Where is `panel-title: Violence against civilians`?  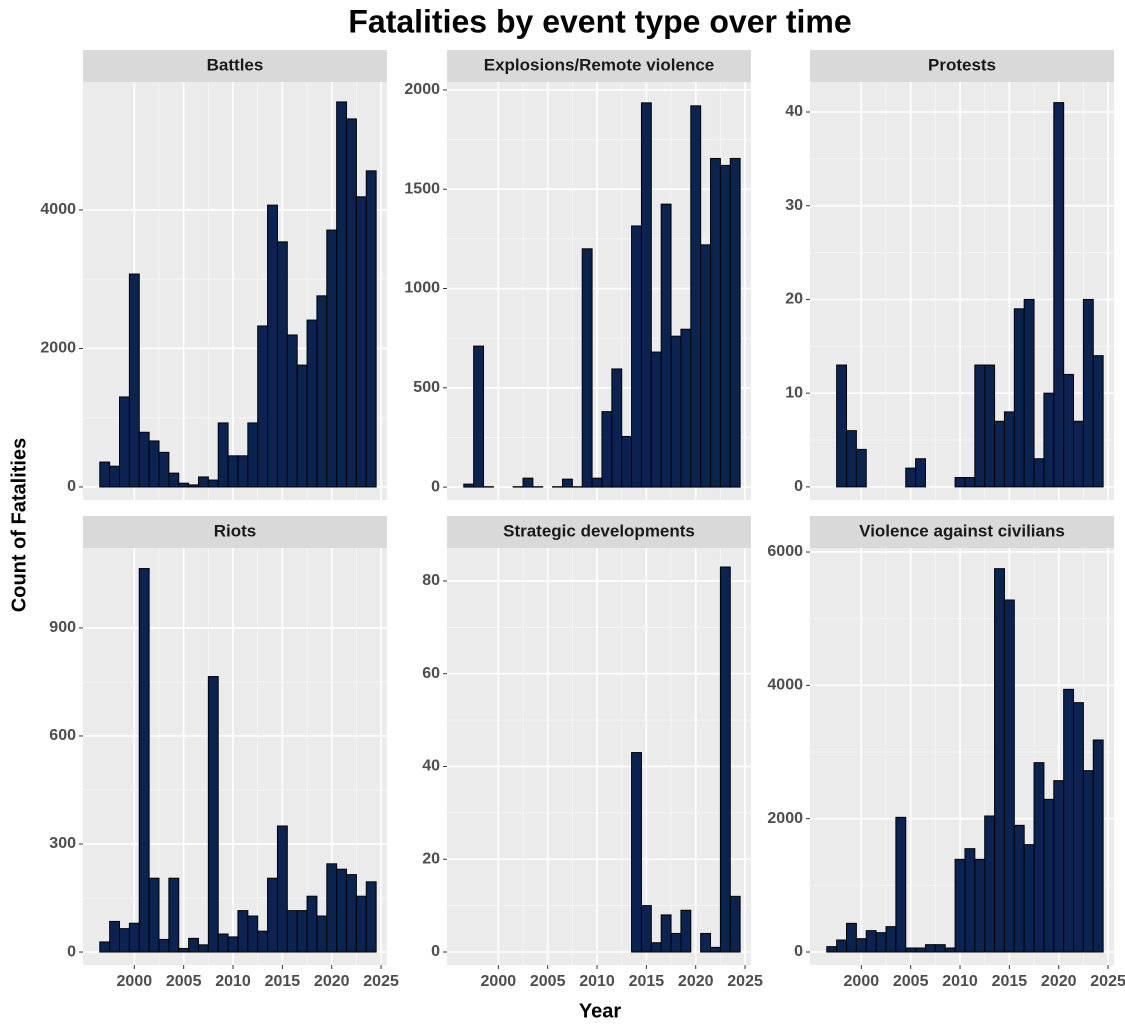
panel-title: Violence against civilians is located at coordinates (962, 530).